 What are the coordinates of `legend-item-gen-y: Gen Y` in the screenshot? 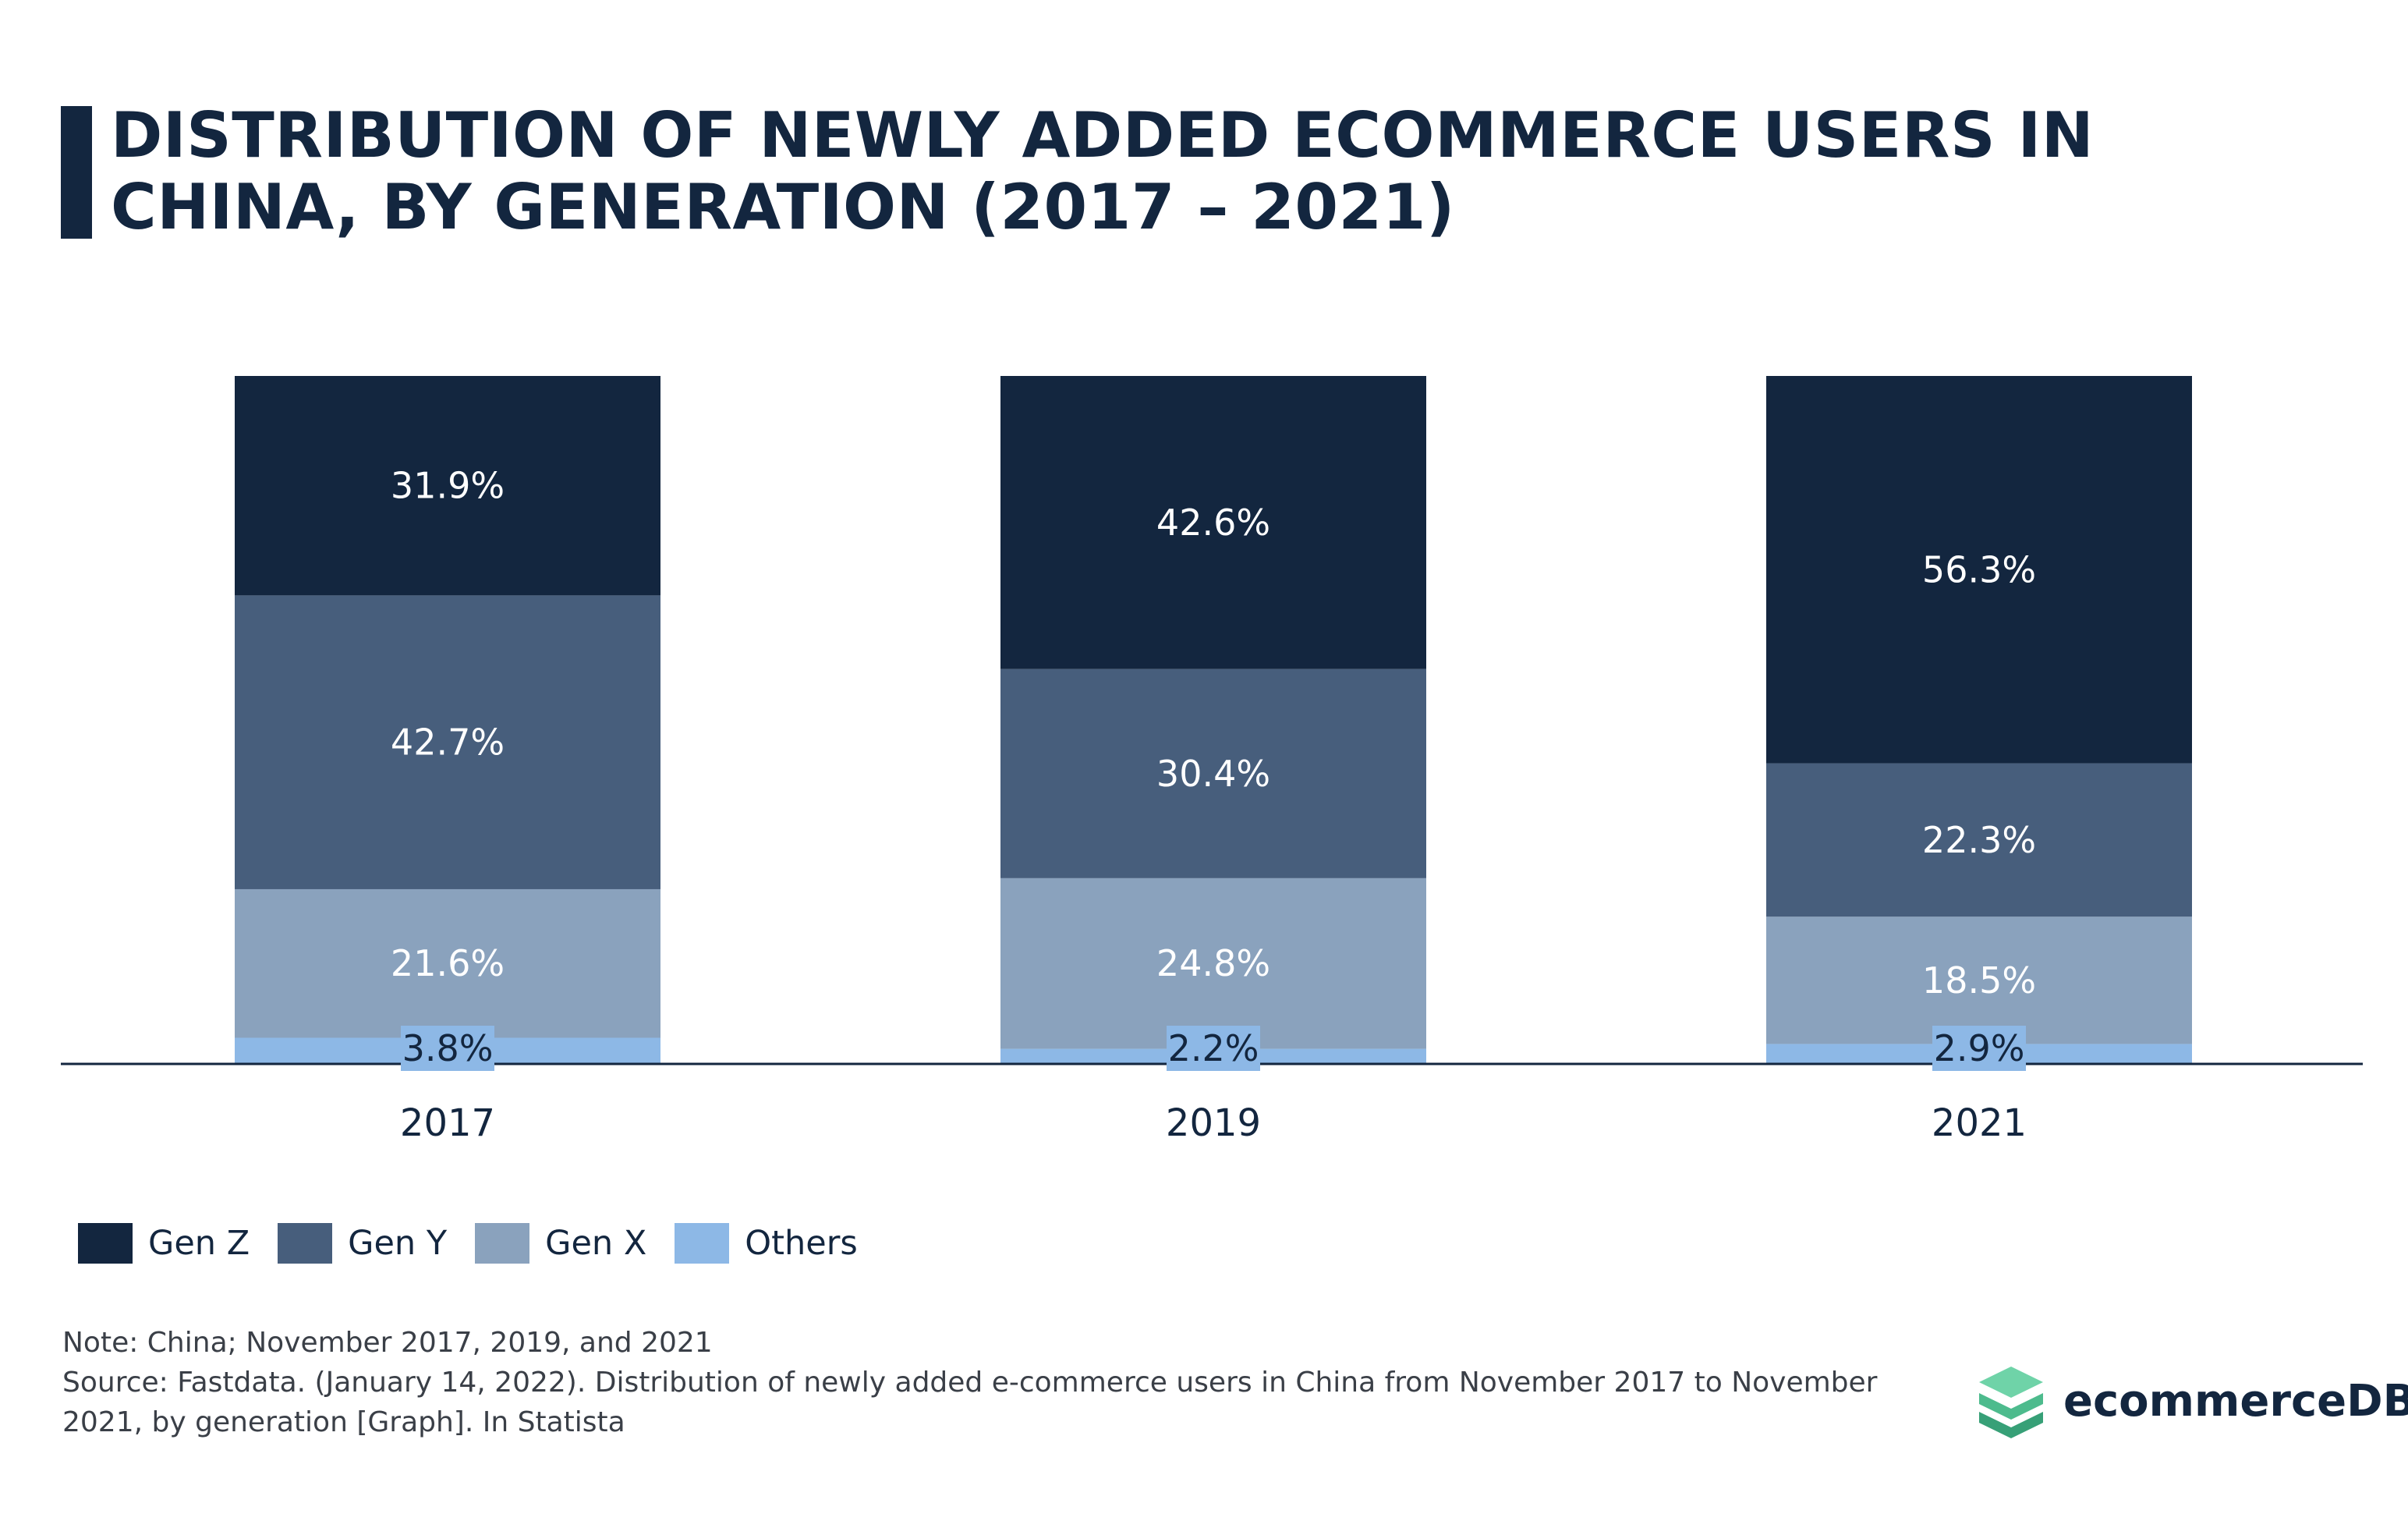 It's located at (362, 1243).